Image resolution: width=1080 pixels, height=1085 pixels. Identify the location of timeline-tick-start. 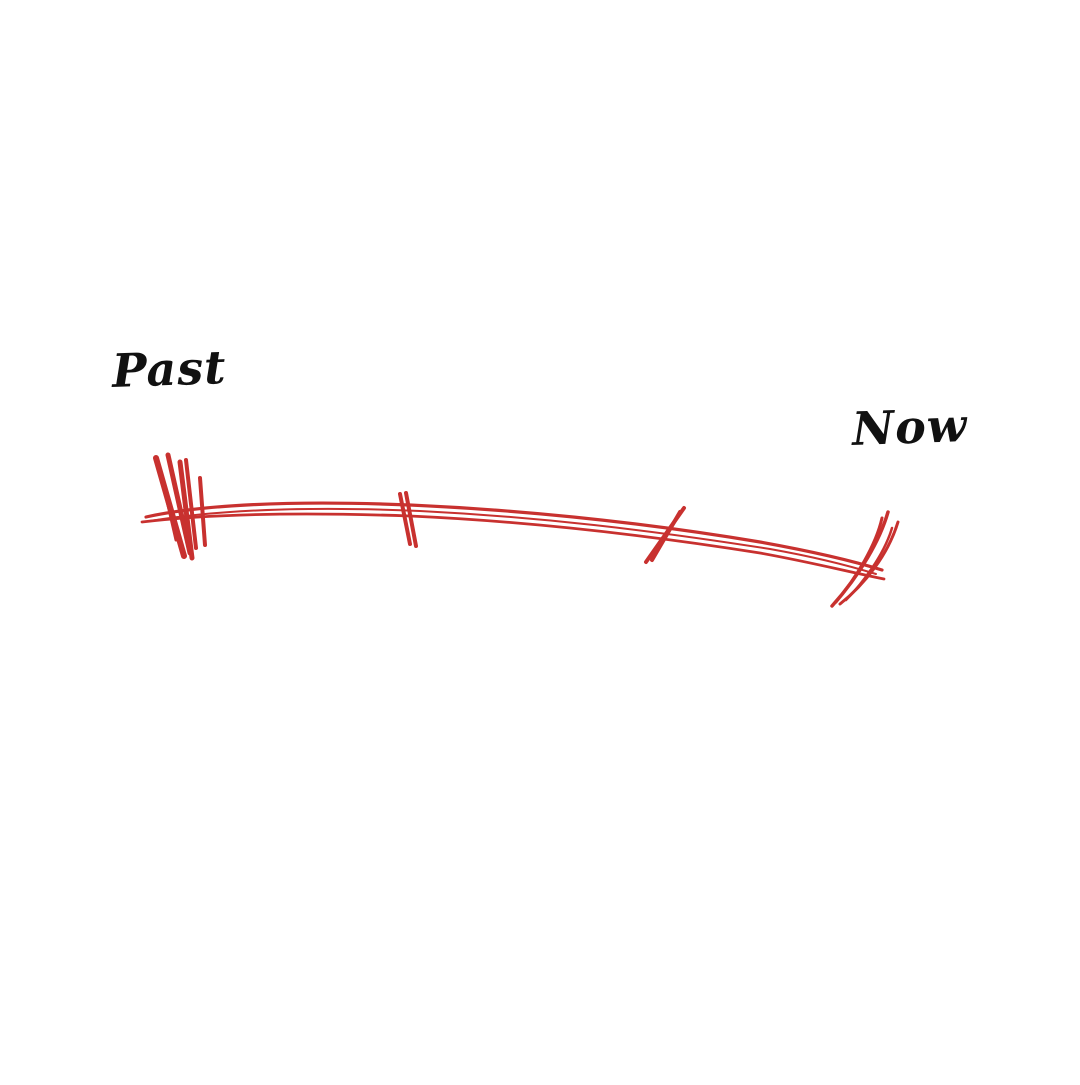
(180, 506).